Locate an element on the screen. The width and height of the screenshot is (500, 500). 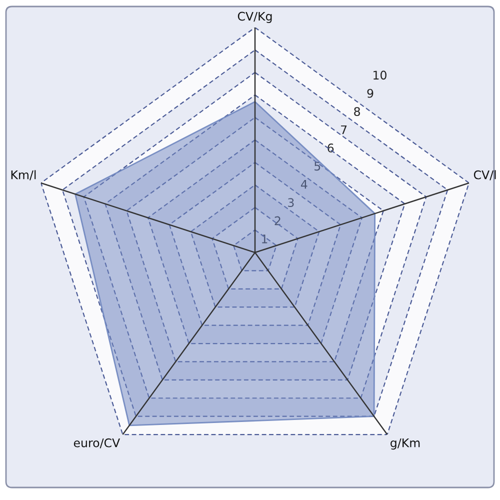
y-tick-label: 9 is located at coordinates (370, 93).